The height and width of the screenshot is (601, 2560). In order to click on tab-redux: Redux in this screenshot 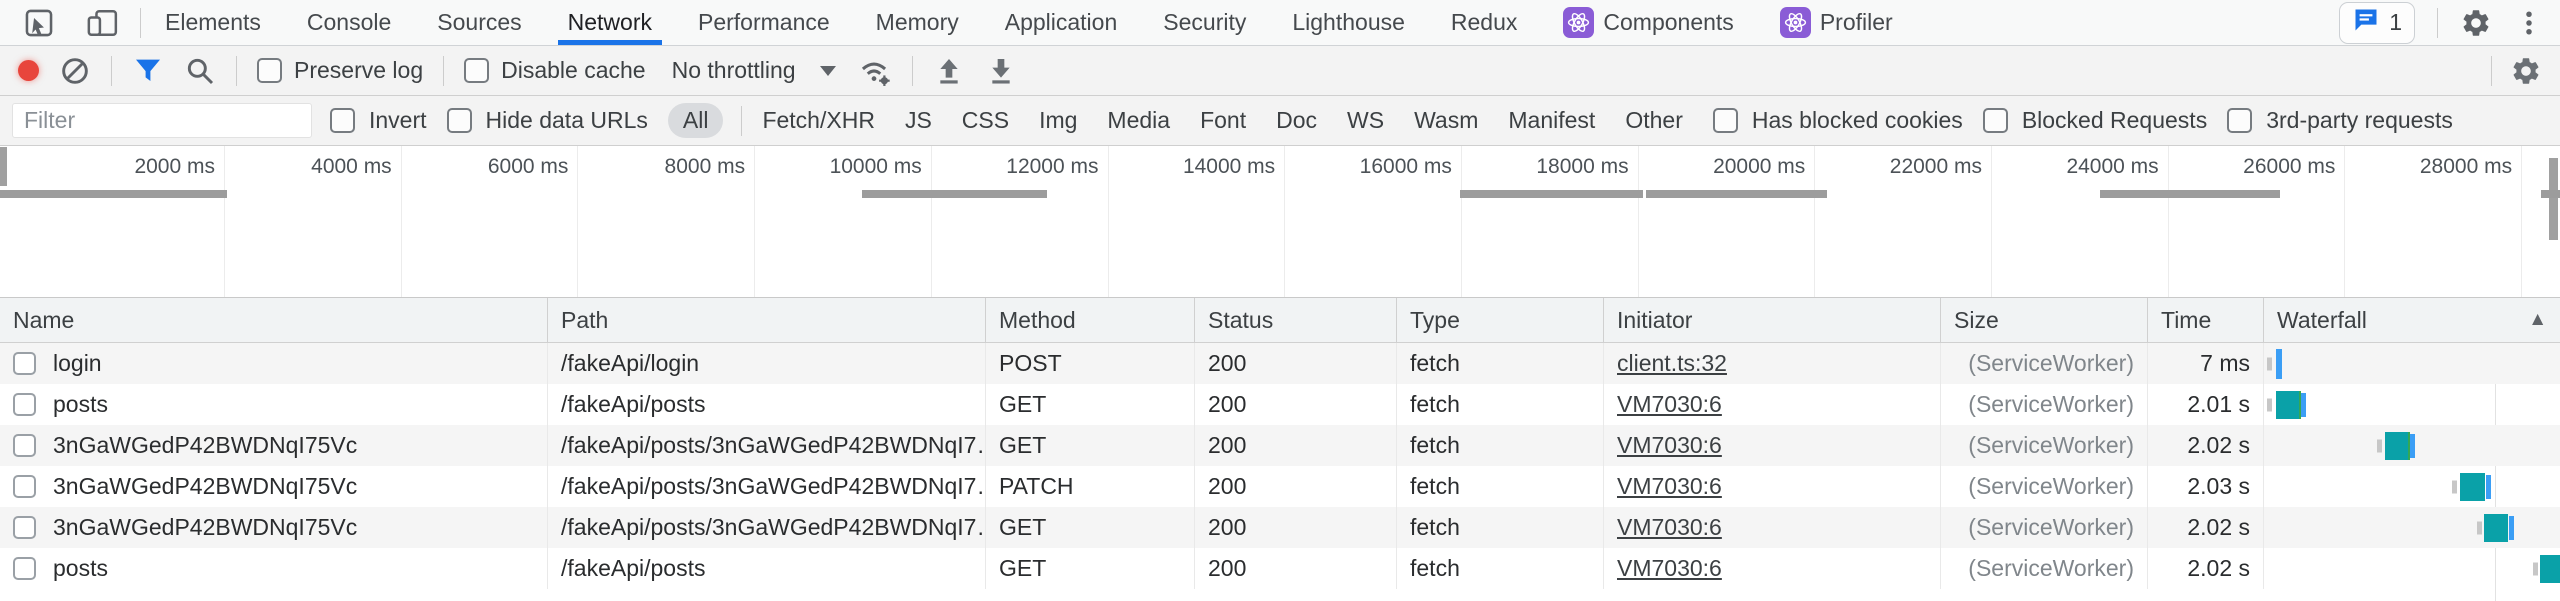, I will do `click(1484, 22)`.